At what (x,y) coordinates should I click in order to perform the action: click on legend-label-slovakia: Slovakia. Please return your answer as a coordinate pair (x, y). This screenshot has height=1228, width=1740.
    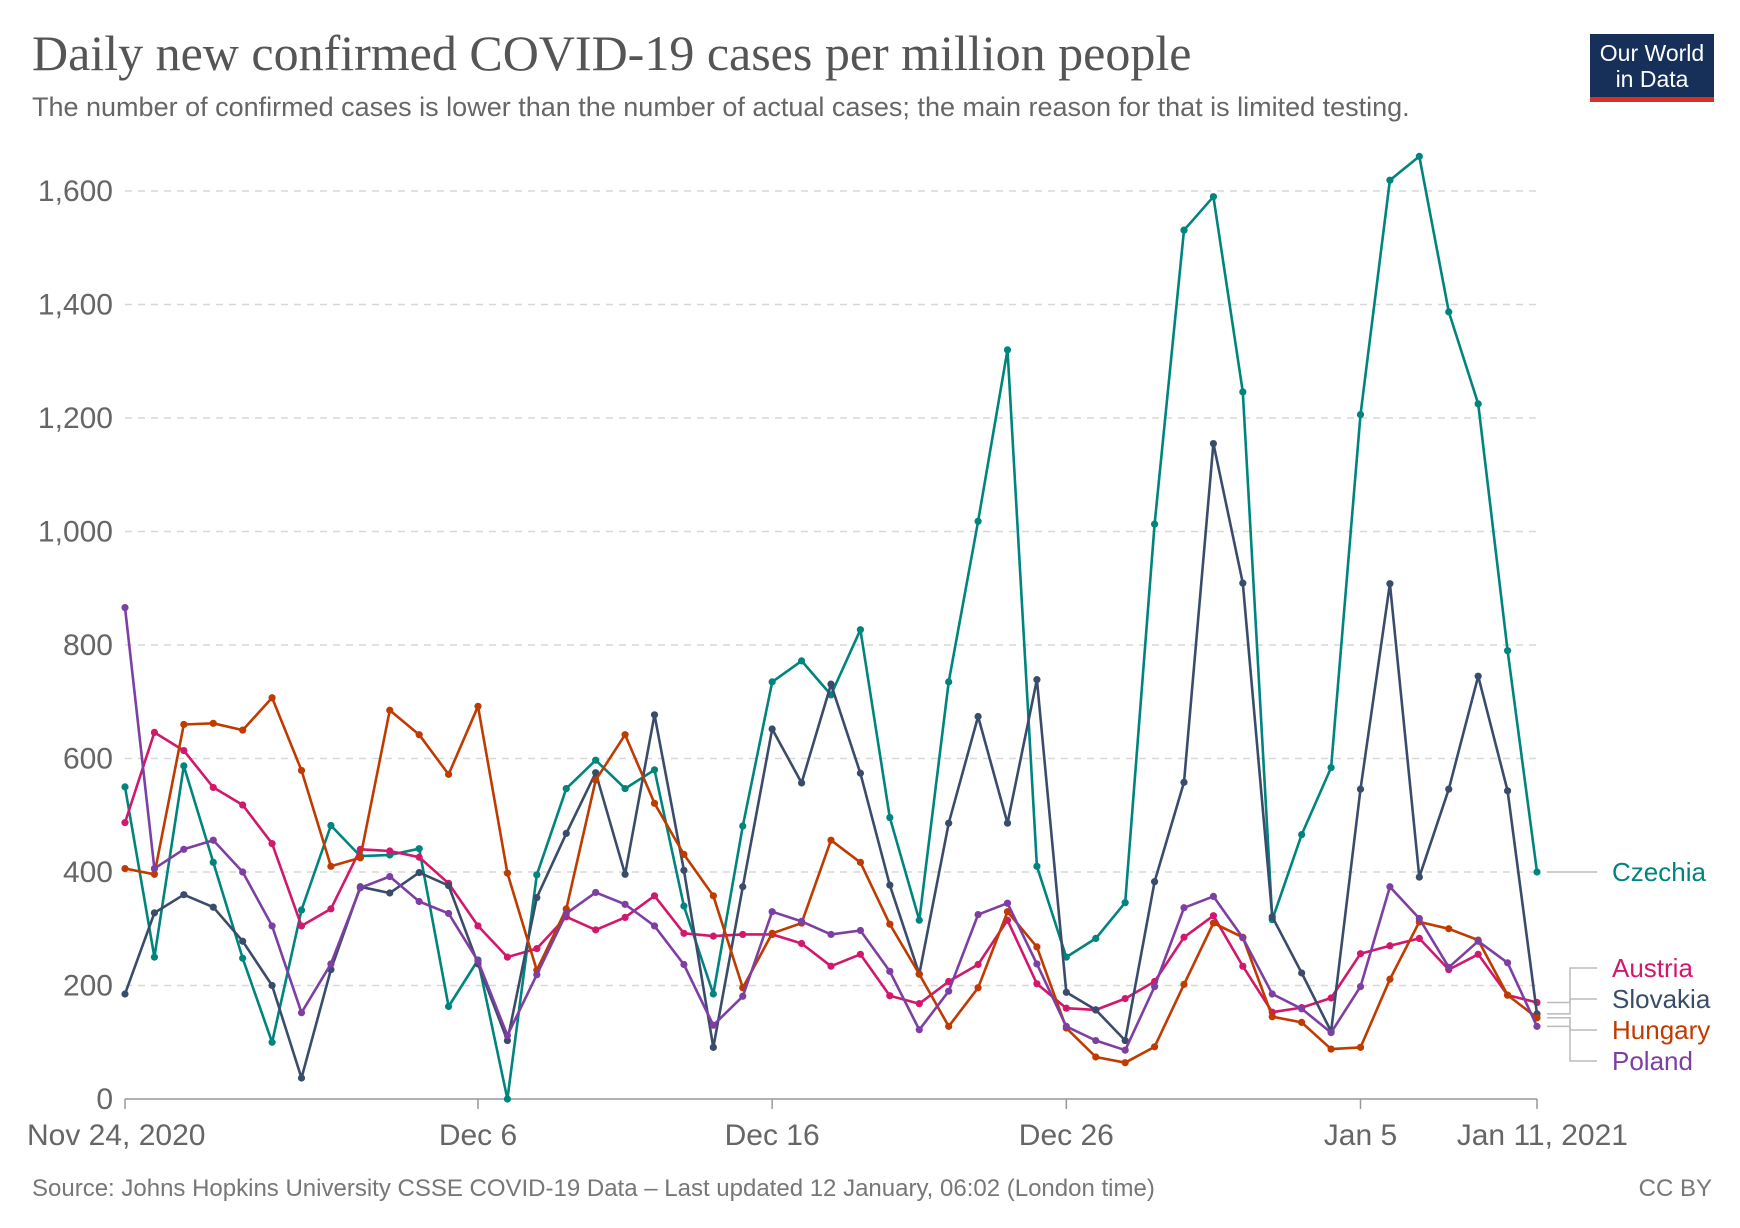
    Looking at the image, I should click on (1661, 999).